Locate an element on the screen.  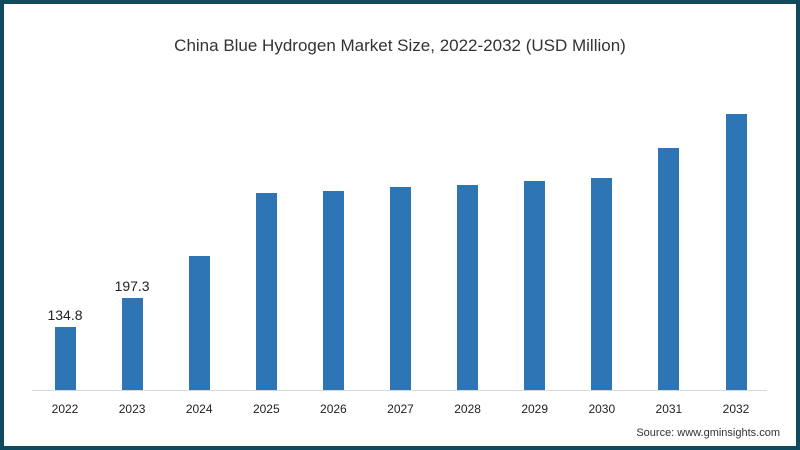
x-tick-2031: 2031 is located at coordinates (669, 409).